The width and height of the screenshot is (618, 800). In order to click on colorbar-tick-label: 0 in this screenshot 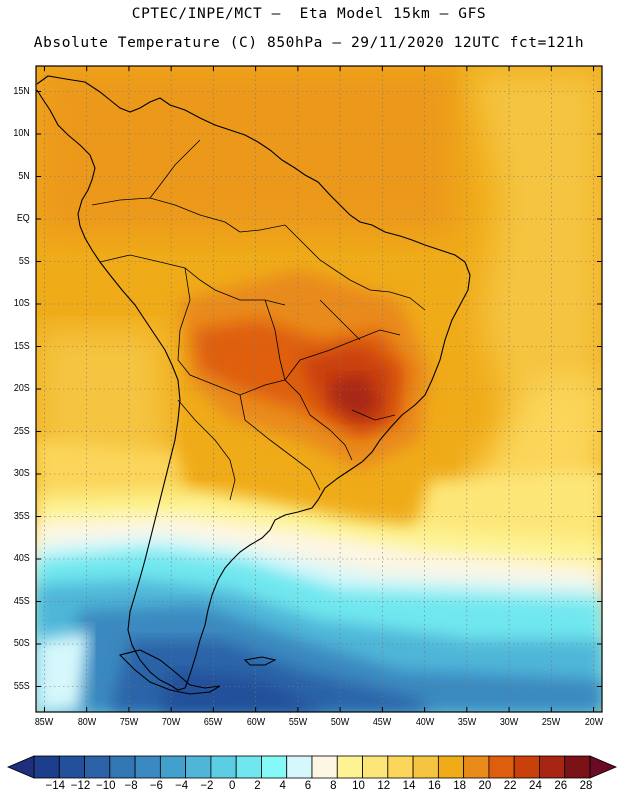, I will do `click(232, 786)`.